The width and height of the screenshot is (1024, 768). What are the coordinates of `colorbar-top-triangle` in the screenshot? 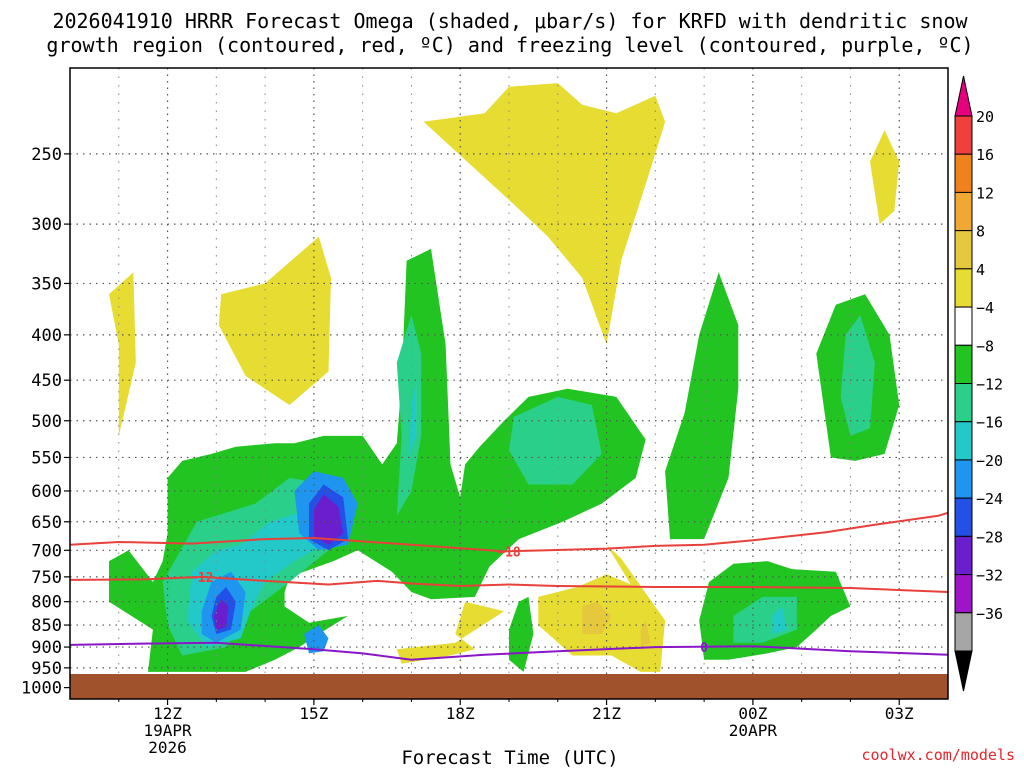 It's located at (963, 96).